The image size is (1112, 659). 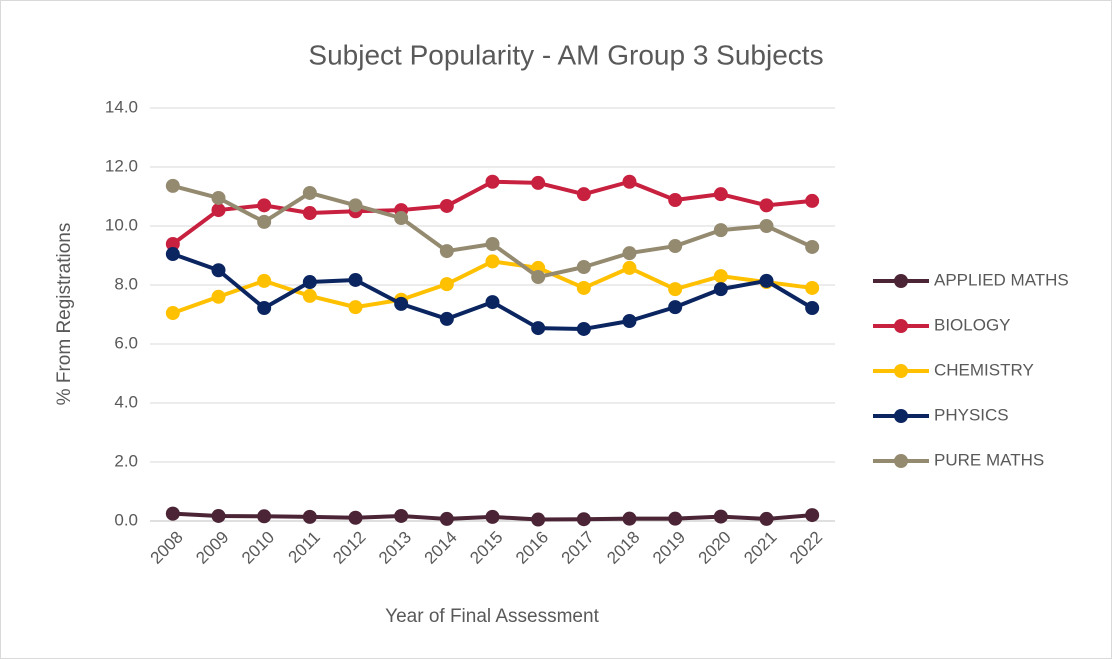 I want to click on legend-label: CHEMISTRY, so click(x=984, y=369).